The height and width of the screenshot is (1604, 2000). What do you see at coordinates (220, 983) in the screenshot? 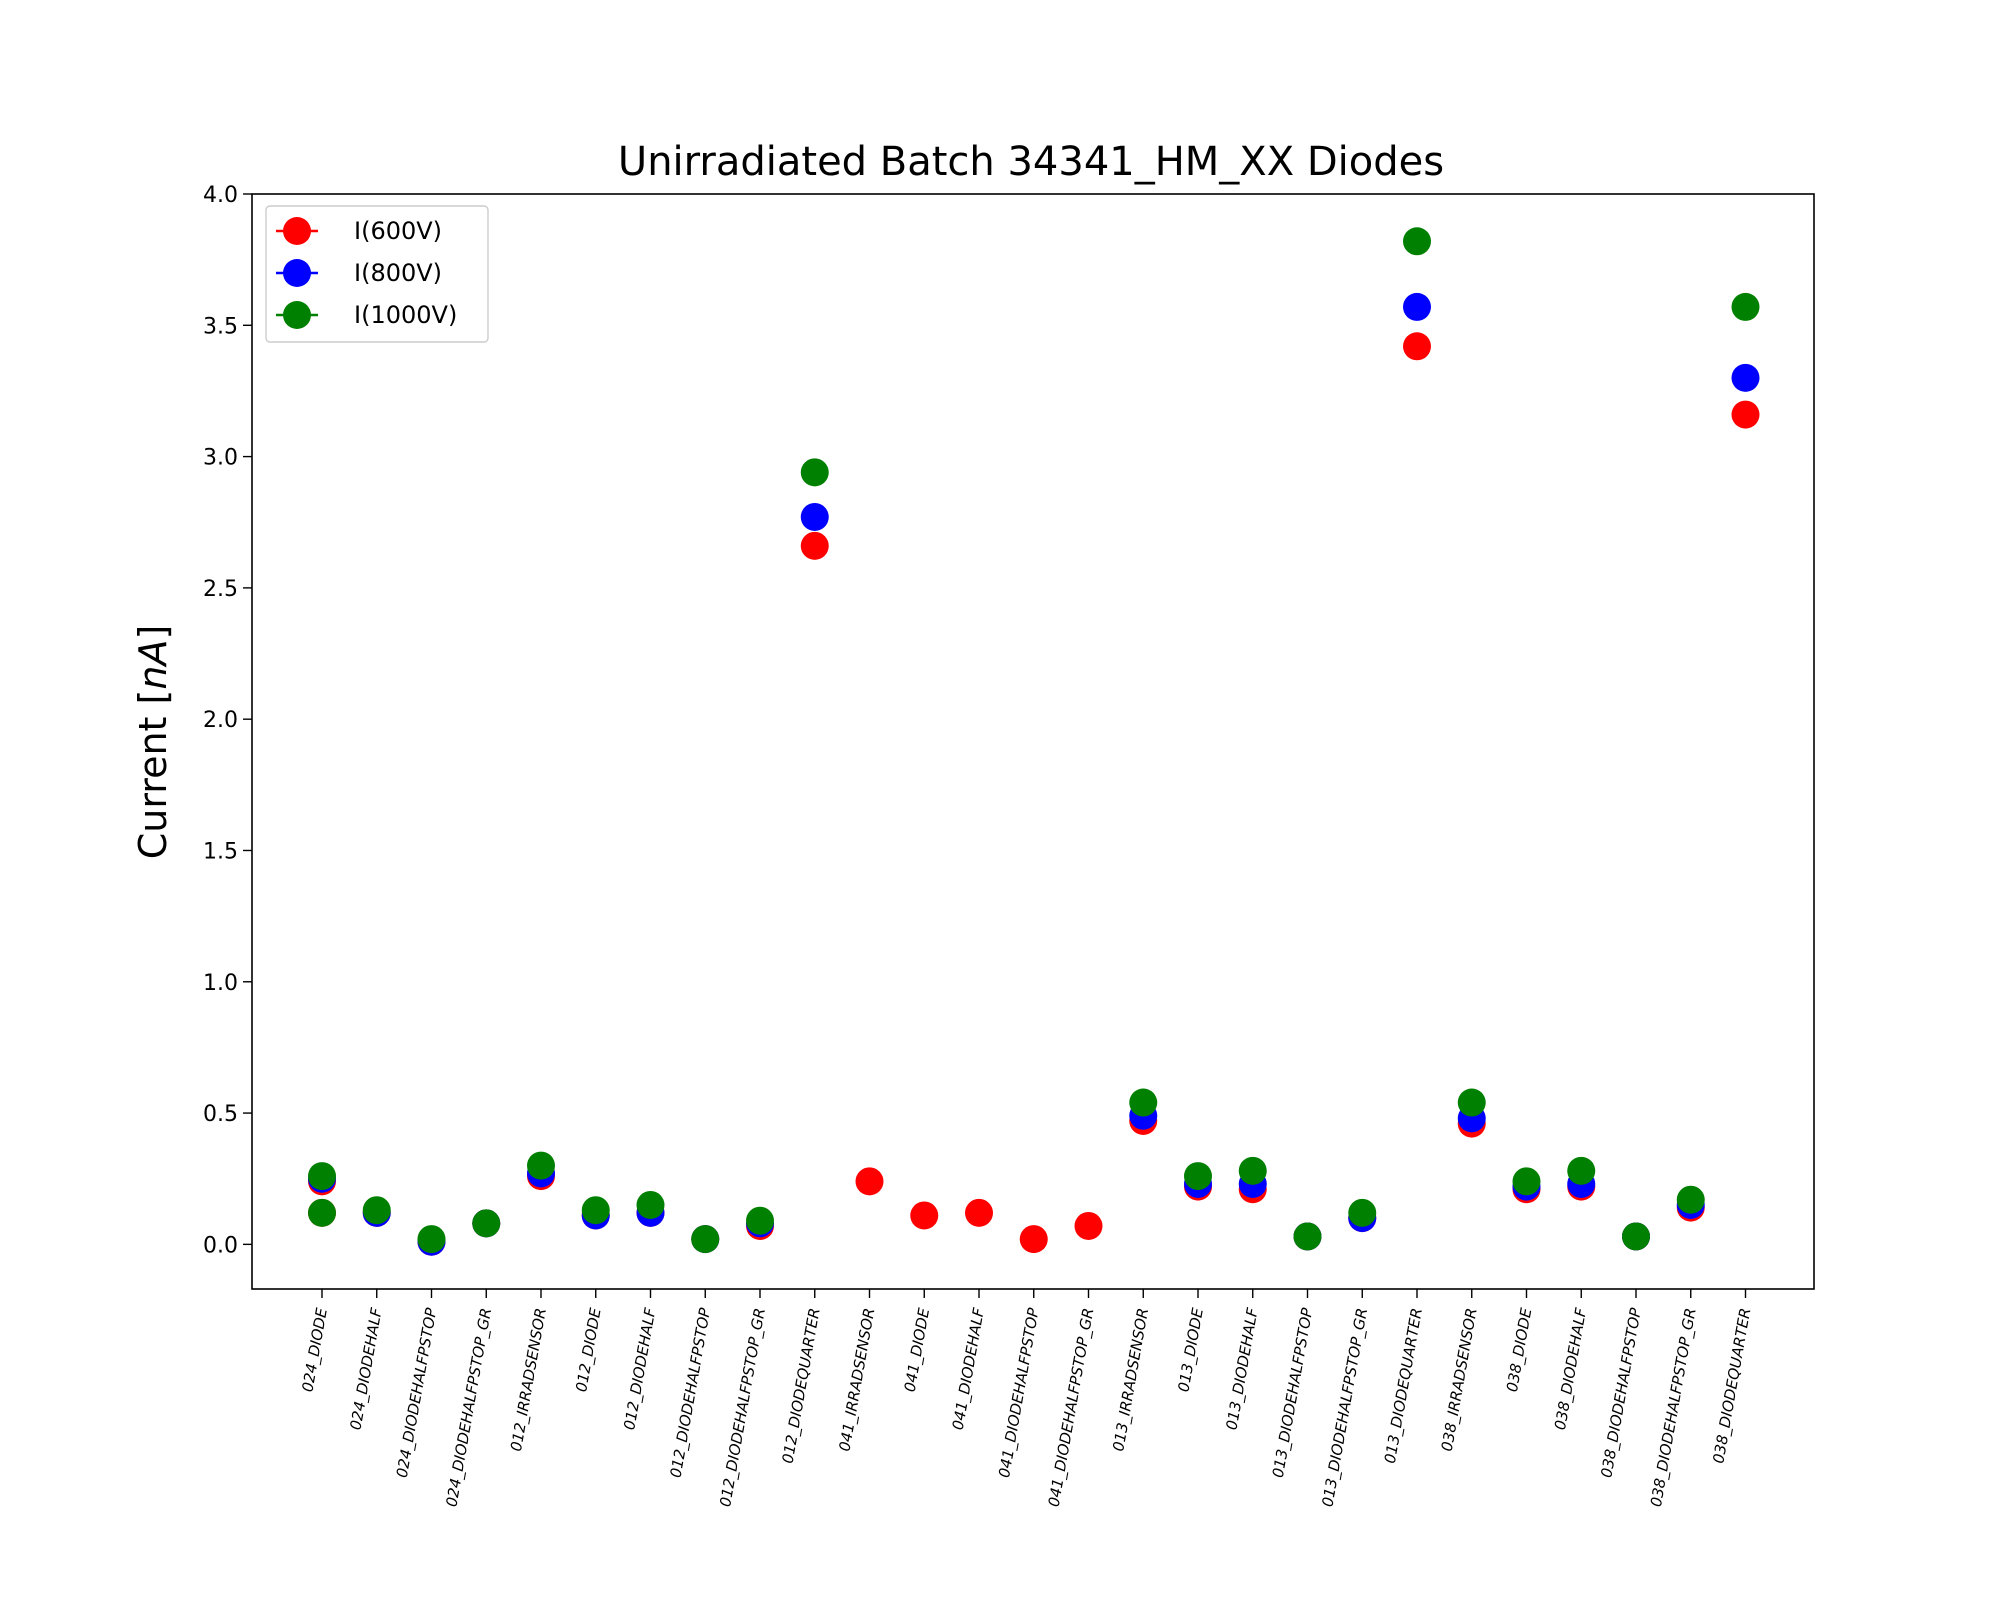
I see `y-tick-label: 1.0` at bounding box center [220, 983].